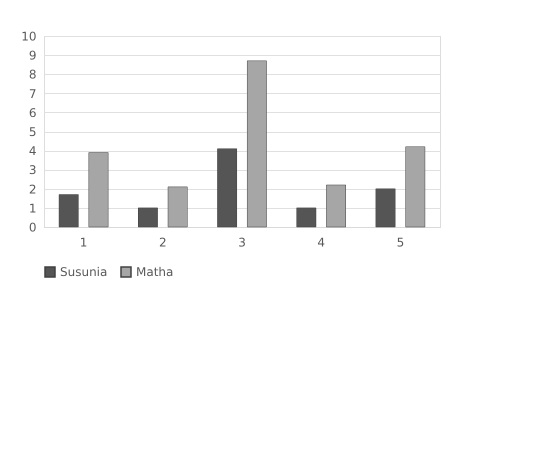 This screenshot has width=539, height=449. What do you see at coordinates (32, 132) in the screenshot?
I see `y-tick-label: 5` at bounding box center [32, 132].